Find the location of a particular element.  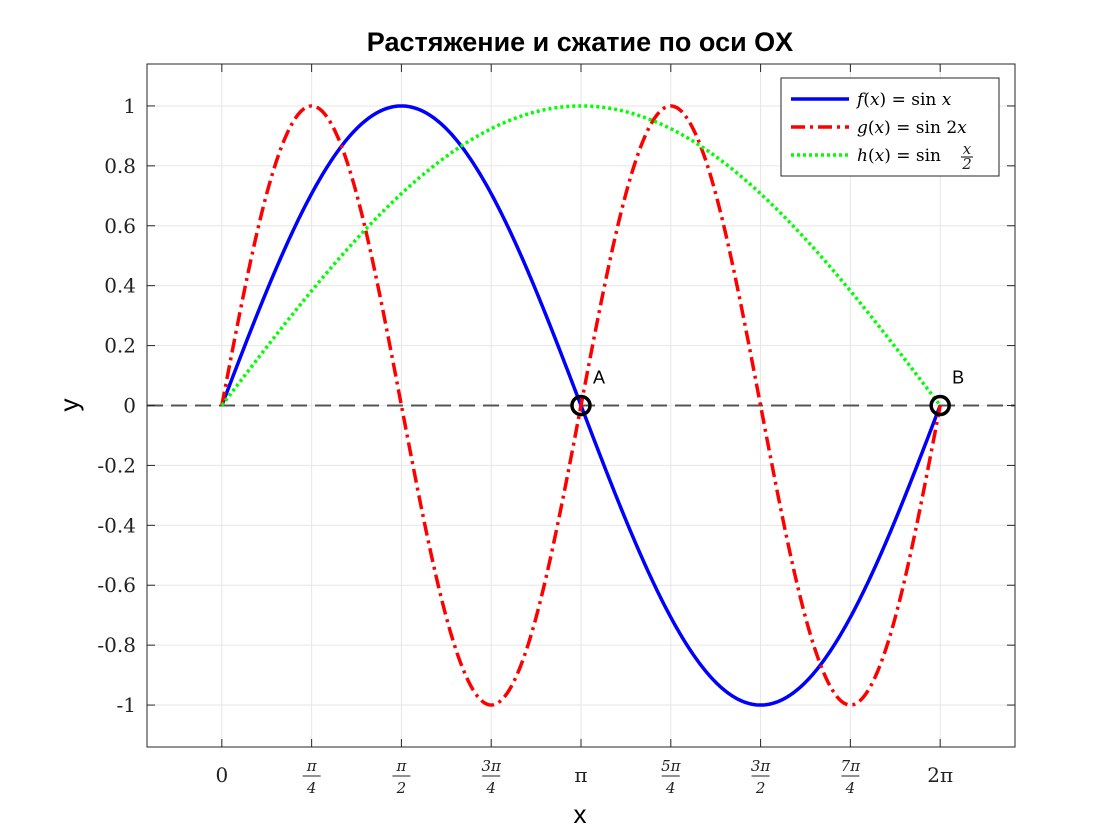

y-tick-label: 0.2 is located at coordinates (120, 346).